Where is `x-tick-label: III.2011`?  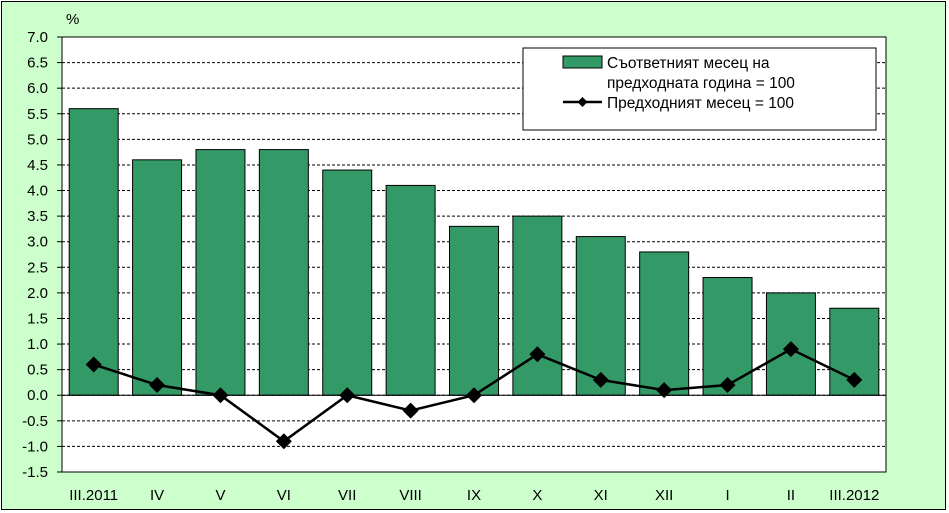
x-tick-label: III.2011 is located at coordinates (93, 495).